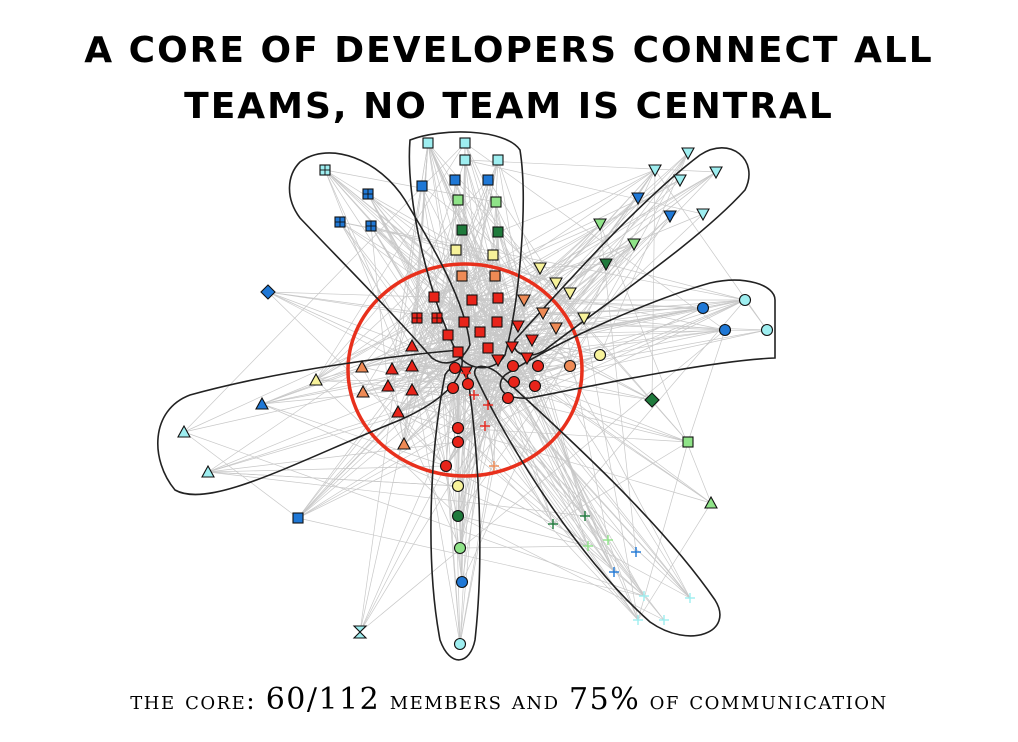  I want to click on node-di, so click(652, 400).